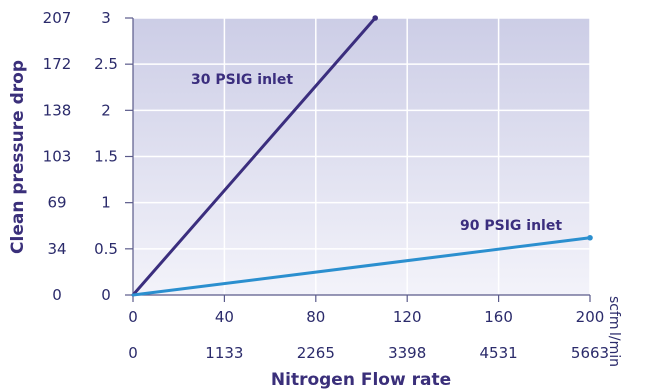 This screenshot has height=392, width=645. What do you see at coordinates (57, 110) in the screenshot?
I see `y-tick-label-secondary: 138` at bounding box center [57, 110].